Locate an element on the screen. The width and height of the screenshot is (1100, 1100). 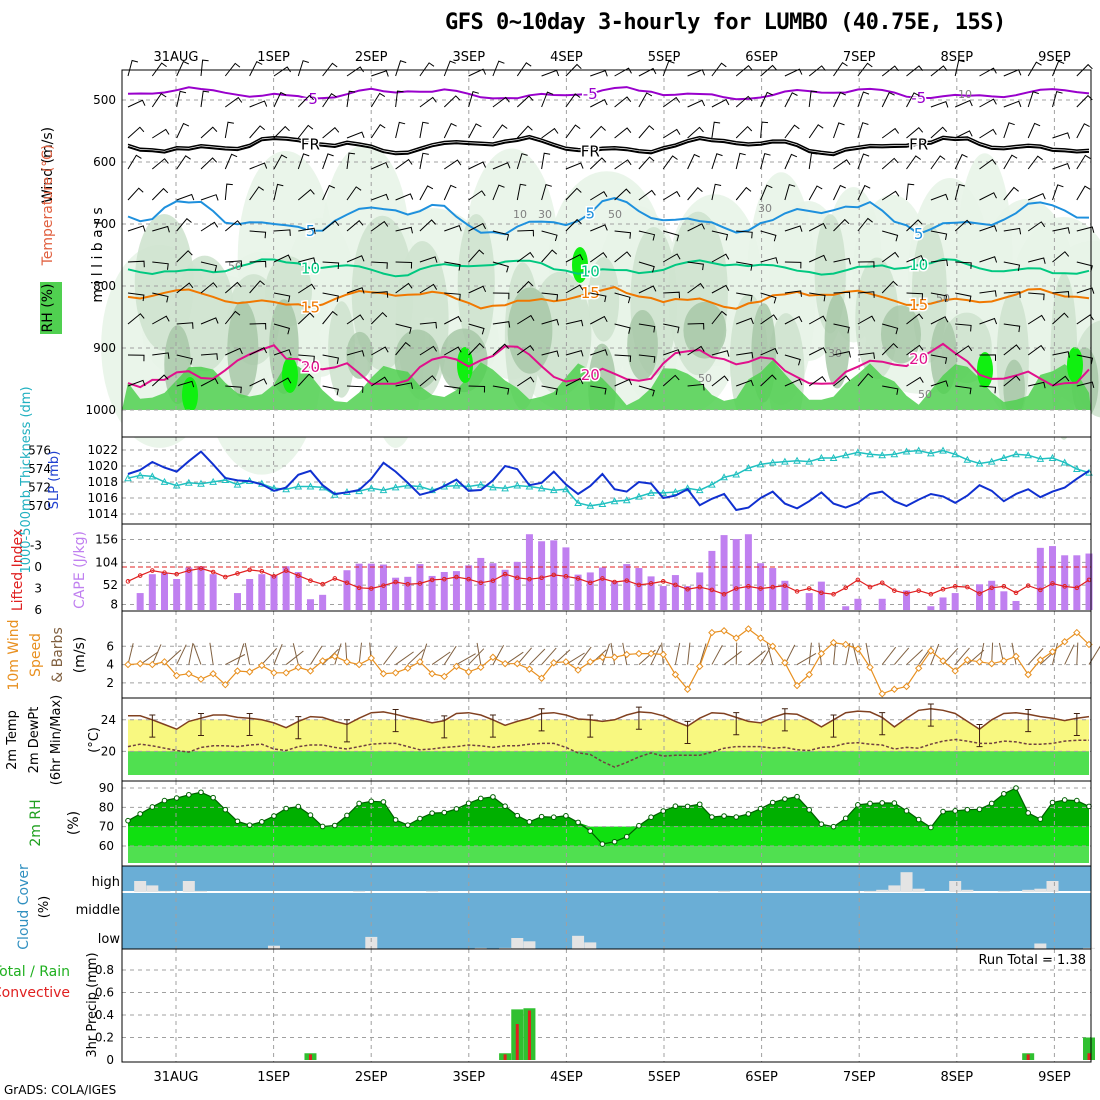
rh-area is located at coordinates (608, 807).